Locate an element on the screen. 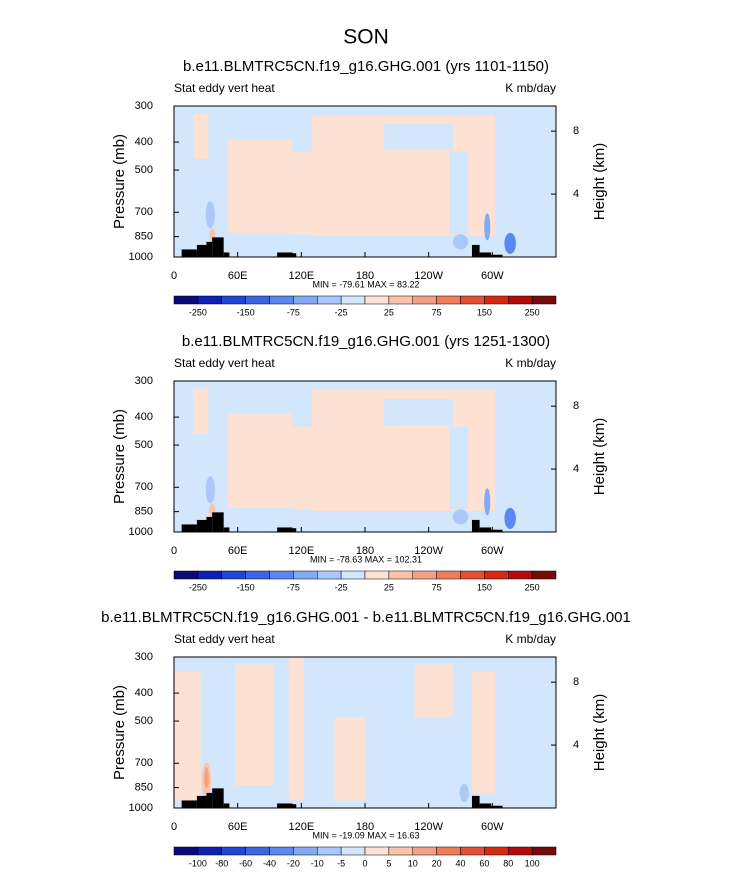 This screenshot has width=733, height=888. x-tick-label: 0 is located at coordinates (174, 827).